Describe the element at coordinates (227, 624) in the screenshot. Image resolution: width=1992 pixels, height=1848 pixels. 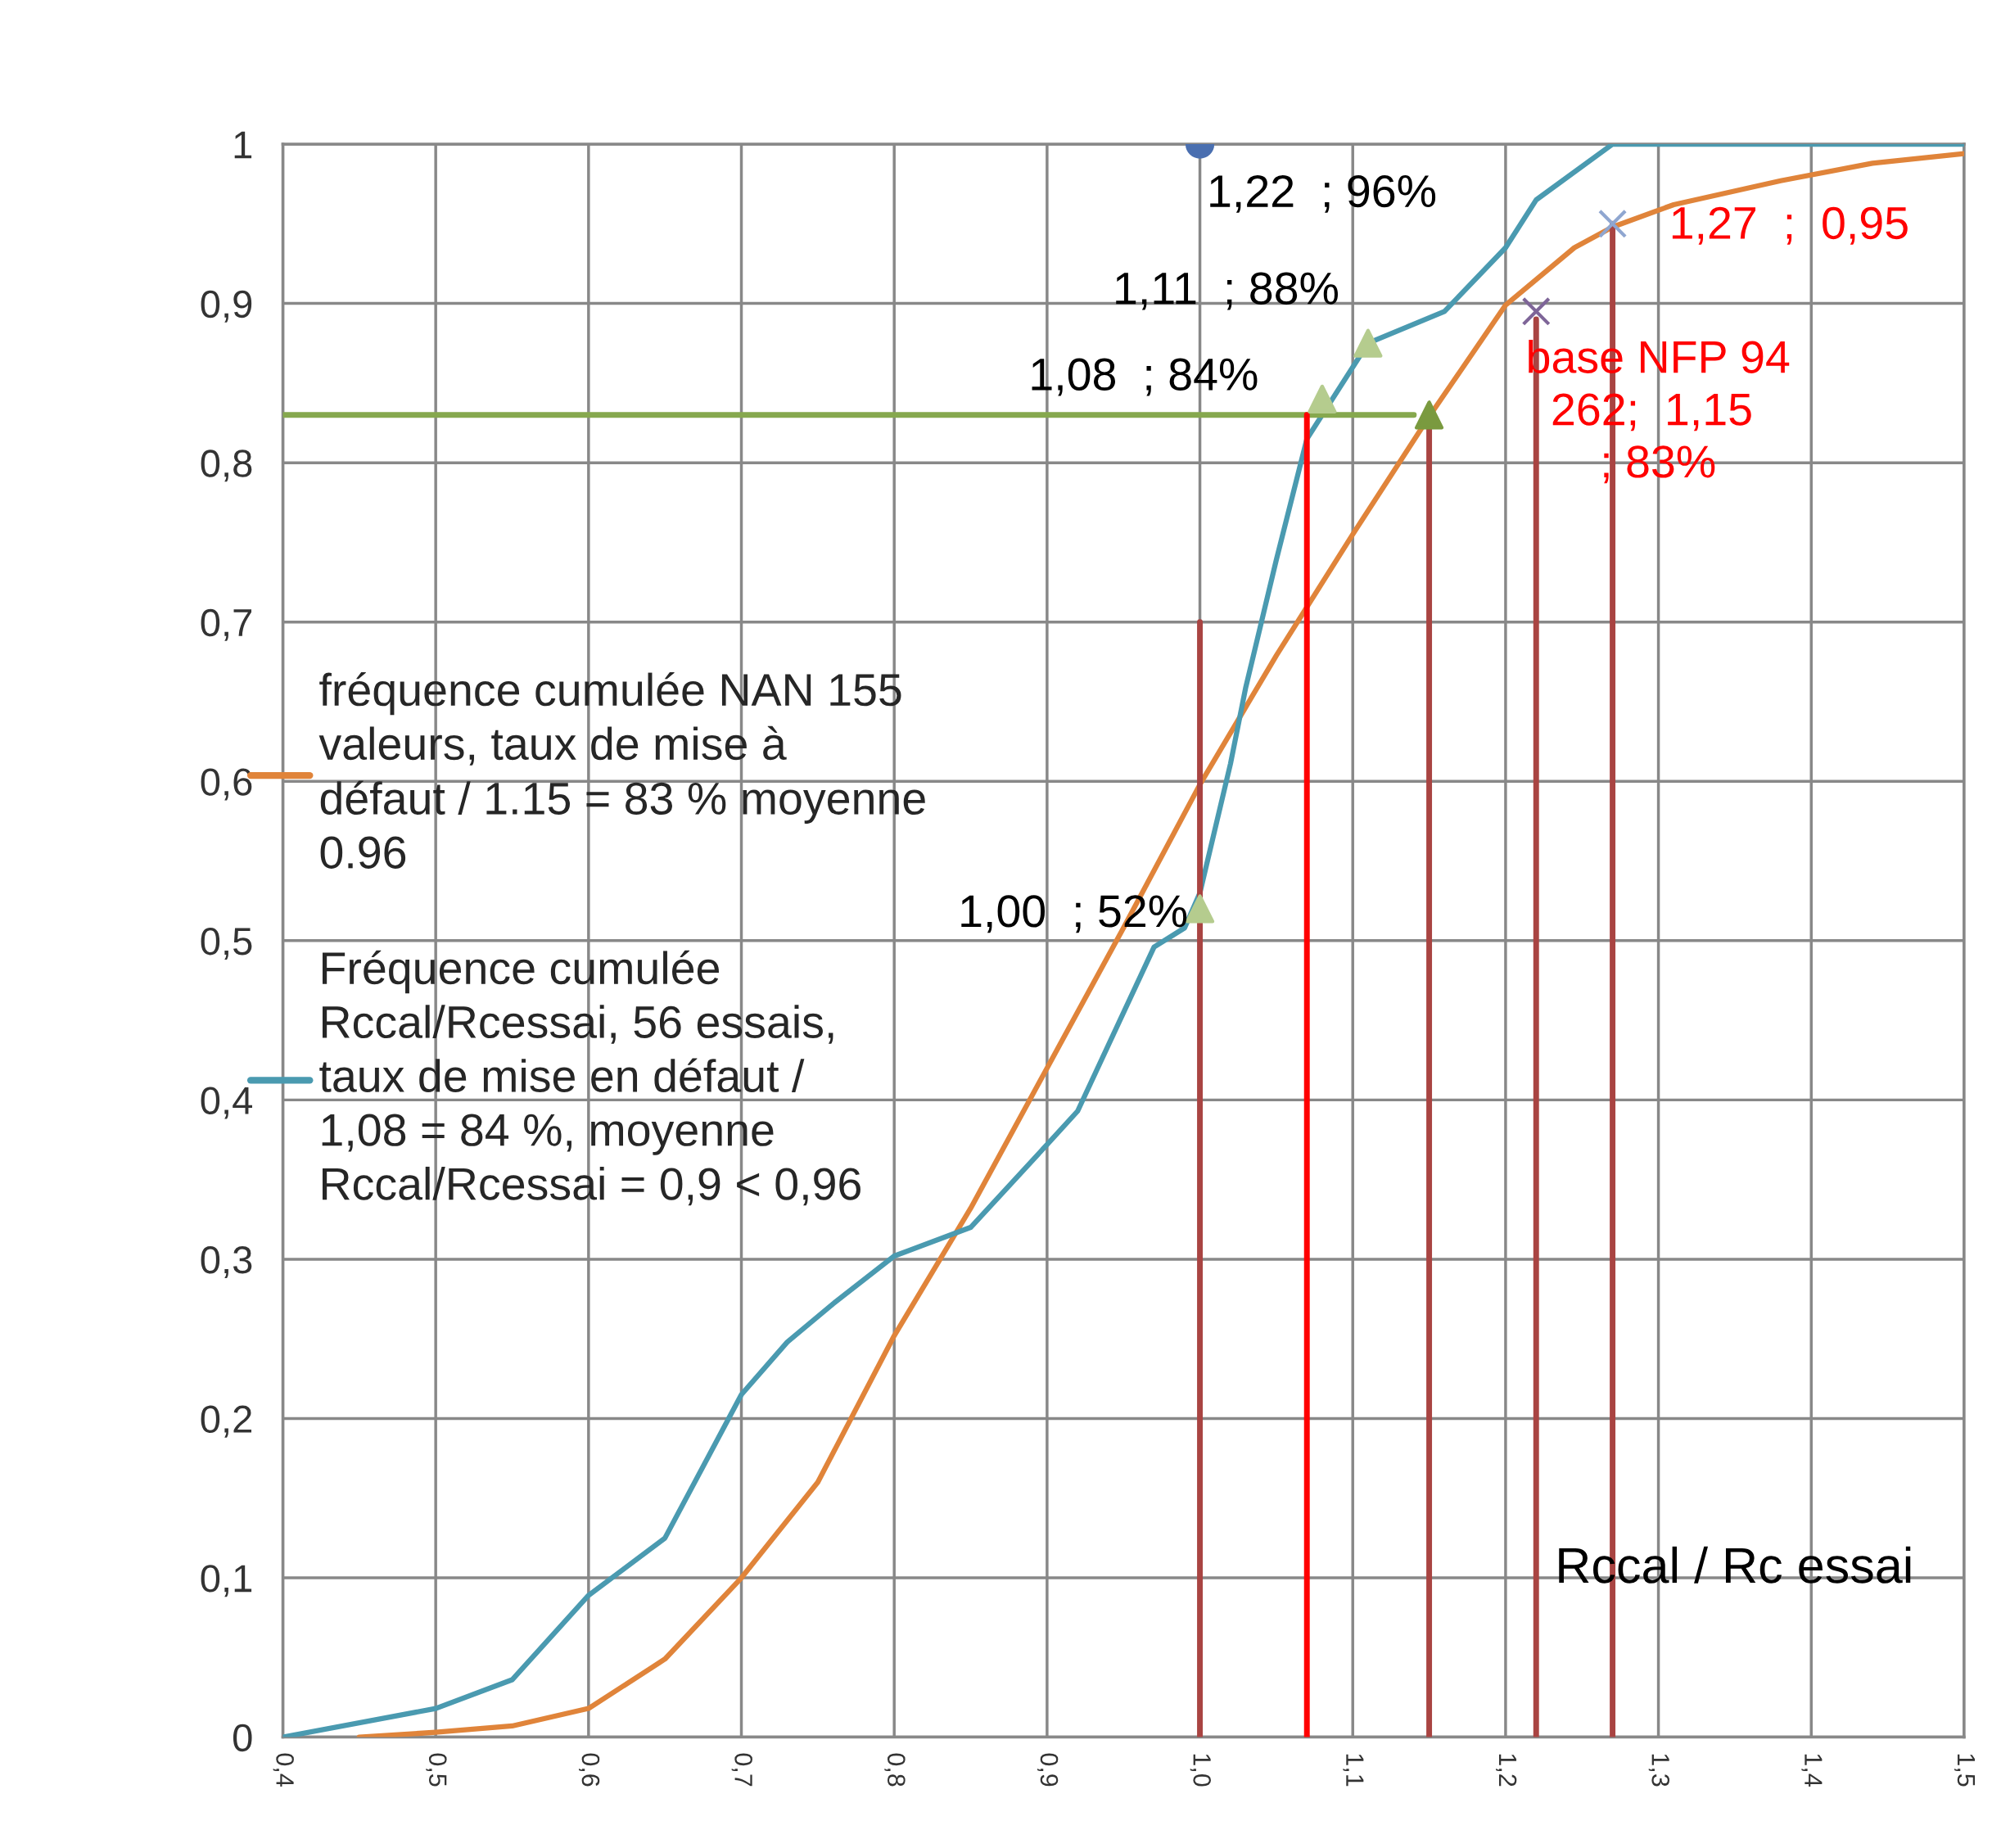
I see `y-tick-label: 0,7` at that location.